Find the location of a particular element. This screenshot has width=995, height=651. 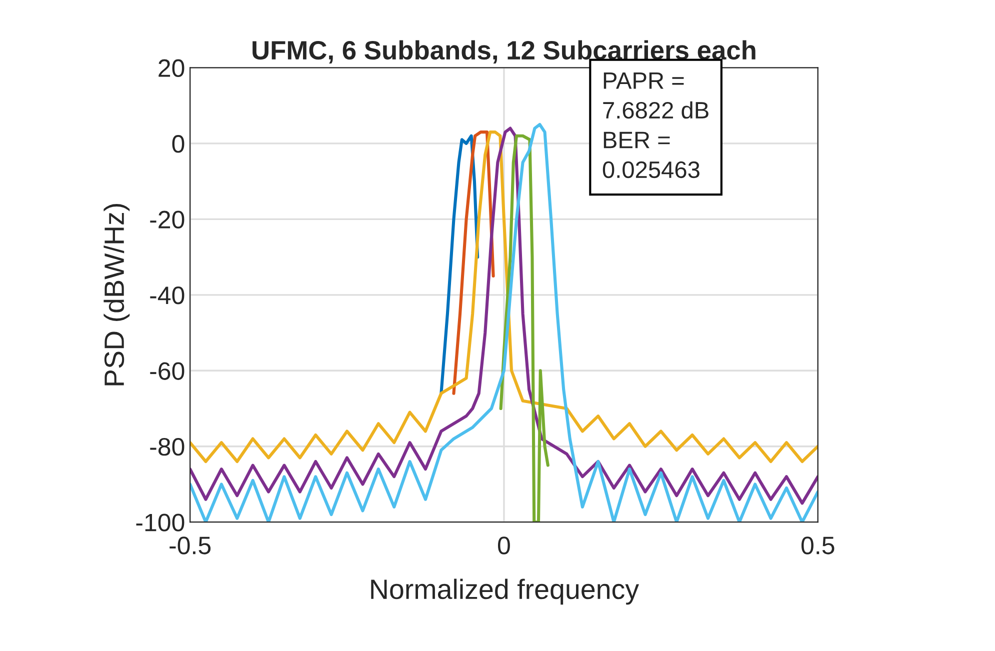

y-tick-label: -20 is located at coordinates (167, 219).